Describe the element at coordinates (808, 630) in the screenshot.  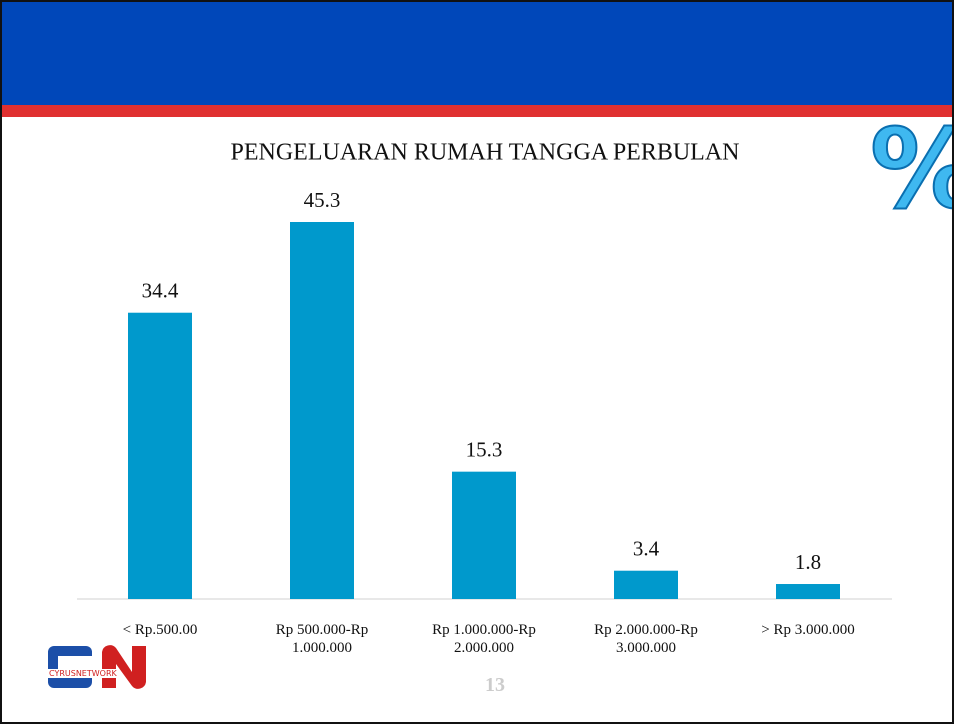
I see `x-tick-label: > Rp 3.000.000` at that location.